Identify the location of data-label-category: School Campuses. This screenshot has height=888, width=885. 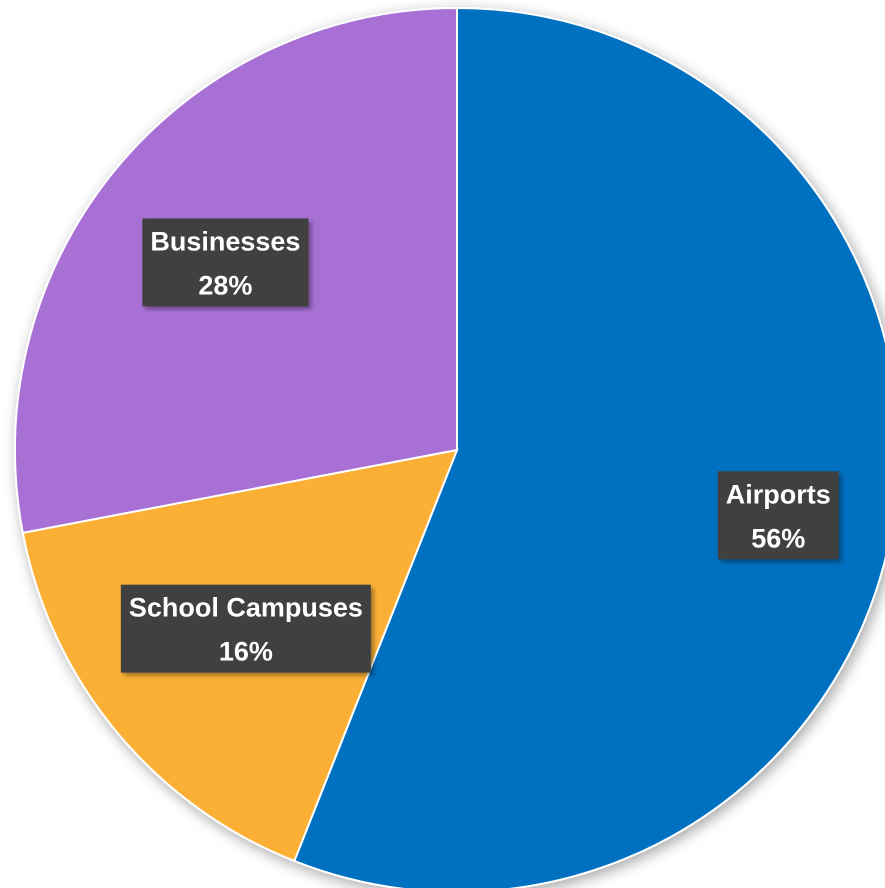
(246, 608).